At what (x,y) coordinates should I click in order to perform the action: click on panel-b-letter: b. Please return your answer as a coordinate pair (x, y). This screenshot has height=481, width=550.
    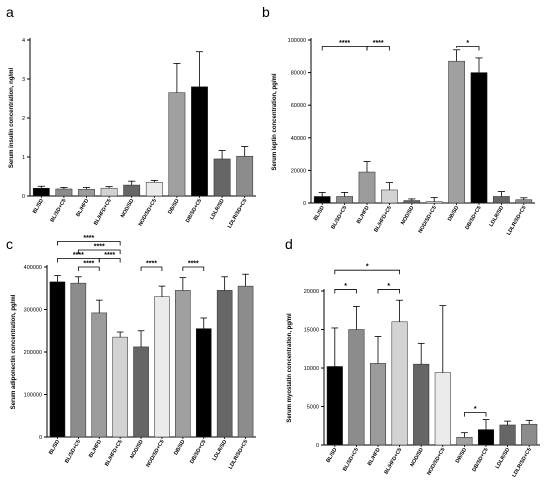
    Looking at the image, I should click on (266, 12).